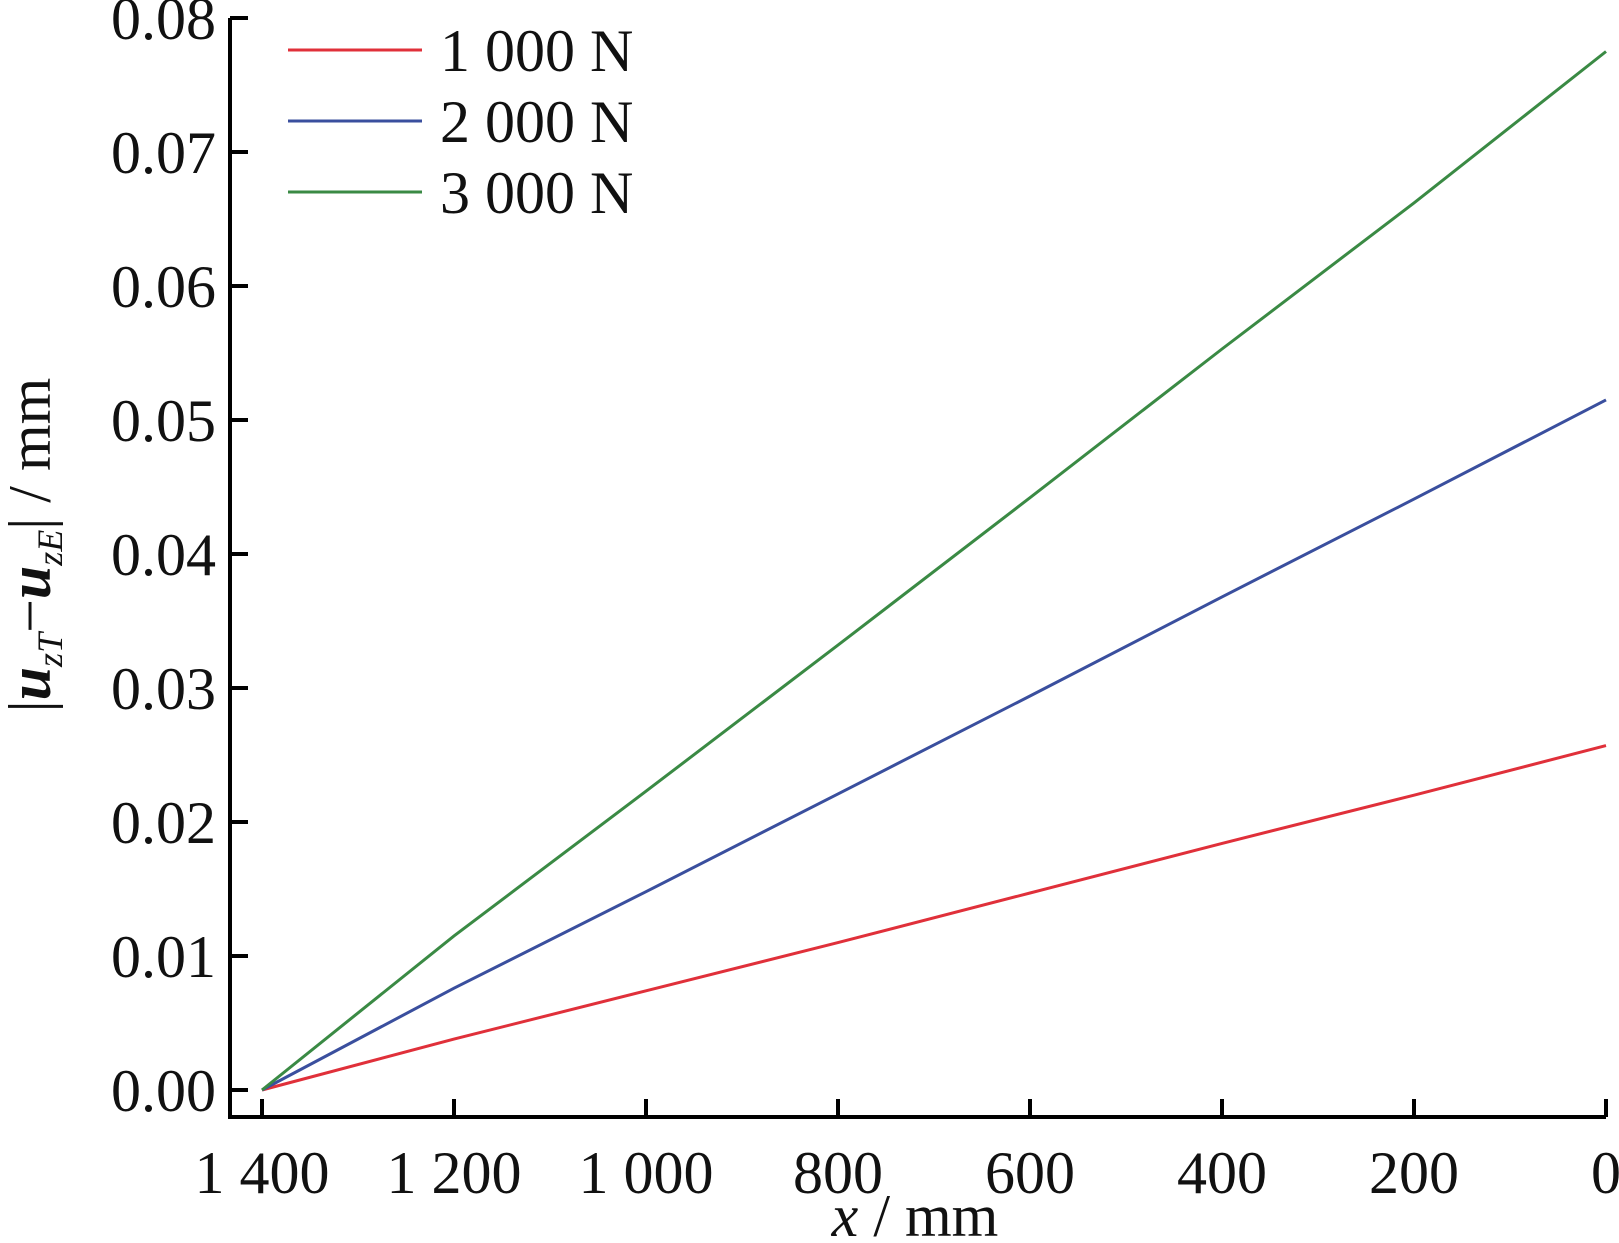 The width and height of the screenshot is (1619, 1243). Describe the element at coordinates (845, 1213) in the screenshot. I see `x-axis-var: x` at that location.